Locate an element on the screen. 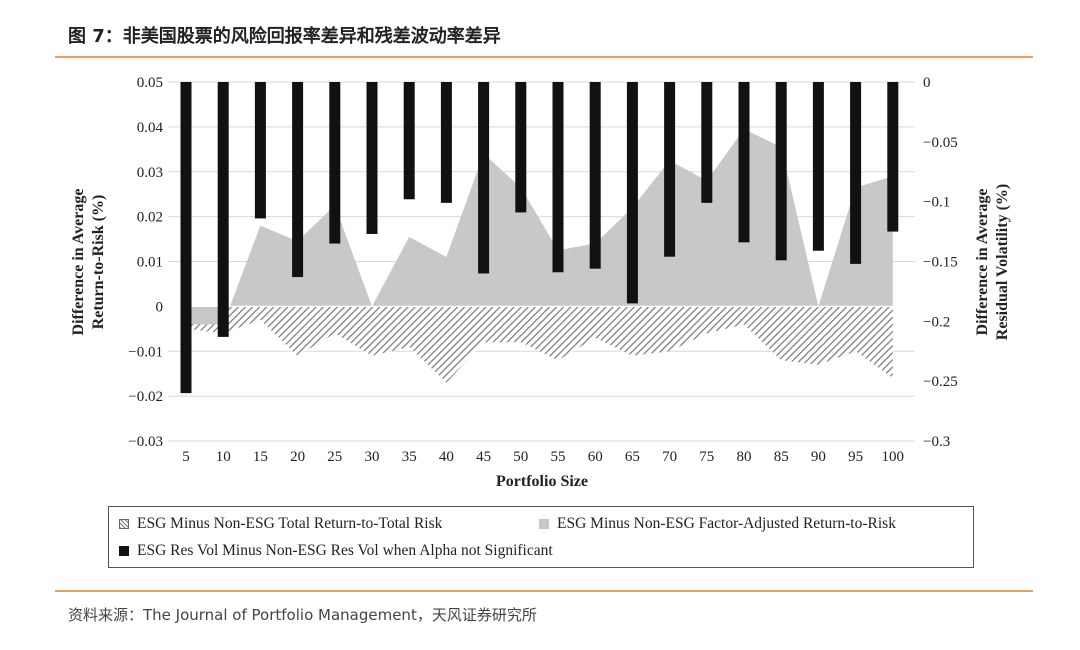 This screenshot has height=650, width=1080. y-tick-right: −0.15 is located at coordinates (940, 263).